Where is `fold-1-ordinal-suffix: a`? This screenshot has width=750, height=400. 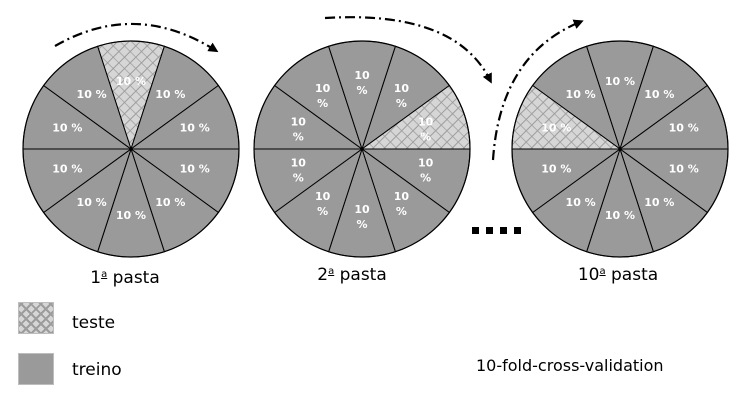 fold-1-ordinal-suffix: a is located at coordinates (104, 274).